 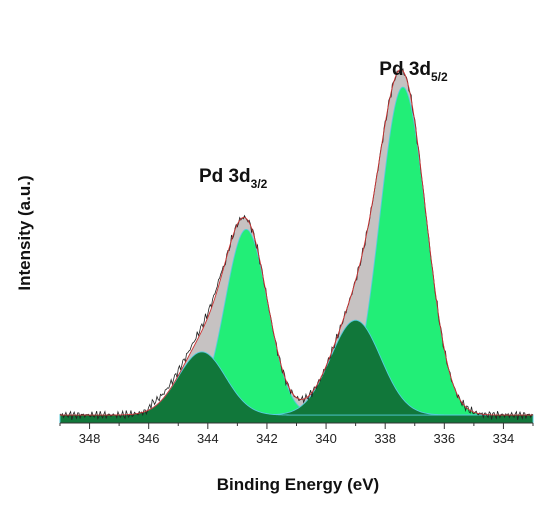 What do you see at coordinates (233, 178) in the screenshot?
I see `peak-label-0: Pd 3d3/2` at bounding box center [233, 178].